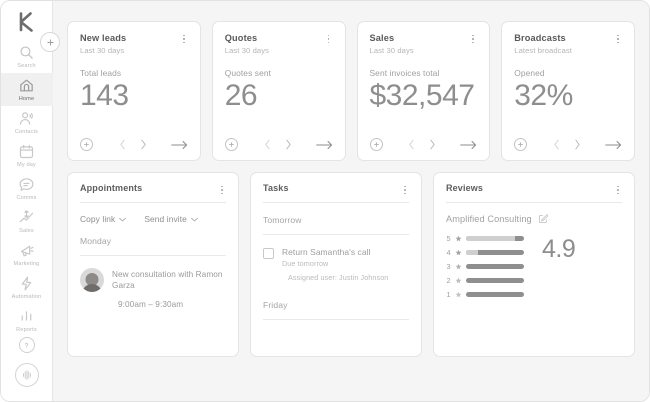  What do you see at coordinates (171, 219) in the screenshot?
I see `send-invite-dropdown: Send invite` at bounding box center [171, 219].